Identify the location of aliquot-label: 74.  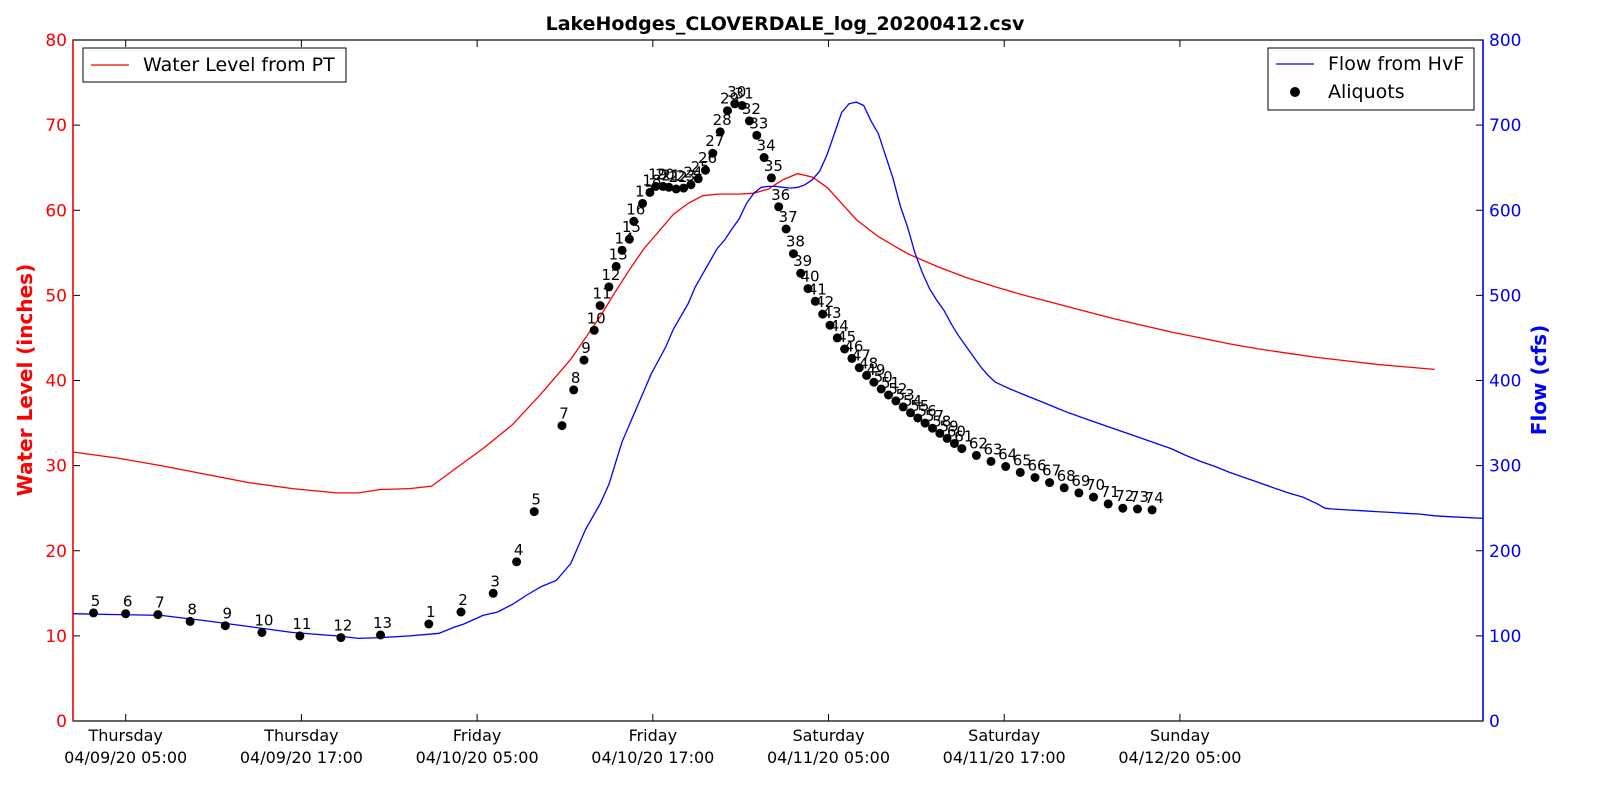
(1154, 498).